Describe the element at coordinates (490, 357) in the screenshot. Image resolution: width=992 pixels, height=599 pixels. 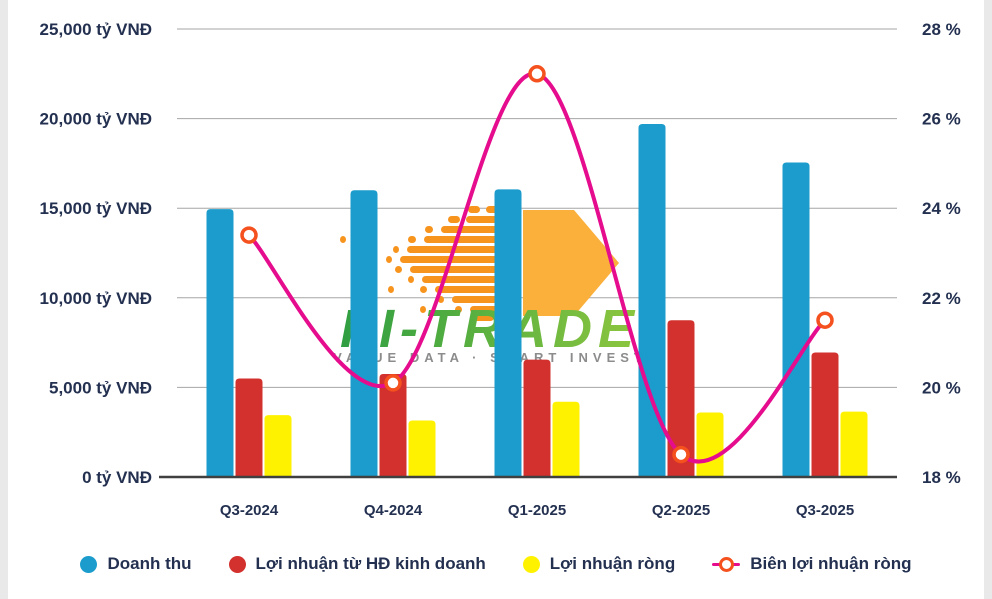
I see `watermark-tagline: VALUE DATA · SMART INVEST` at that location.